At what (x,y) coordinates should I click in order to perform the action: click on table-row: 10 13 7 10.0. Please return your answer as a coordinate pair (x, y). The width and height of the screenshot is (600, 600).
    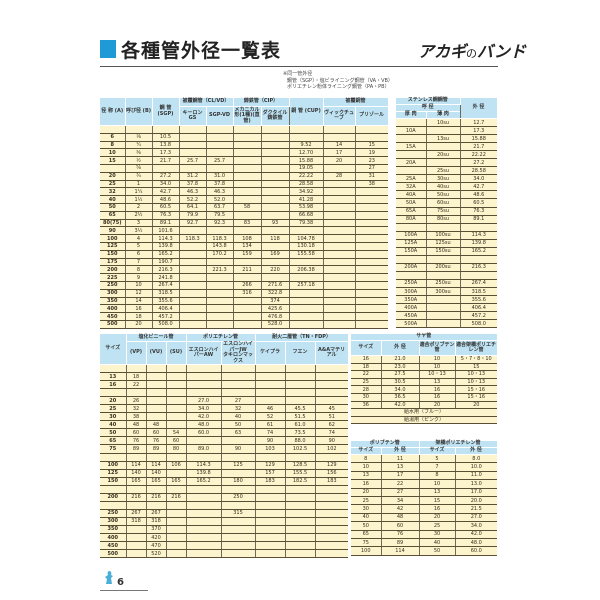
    Looking at the image, I should click on (424, 467).